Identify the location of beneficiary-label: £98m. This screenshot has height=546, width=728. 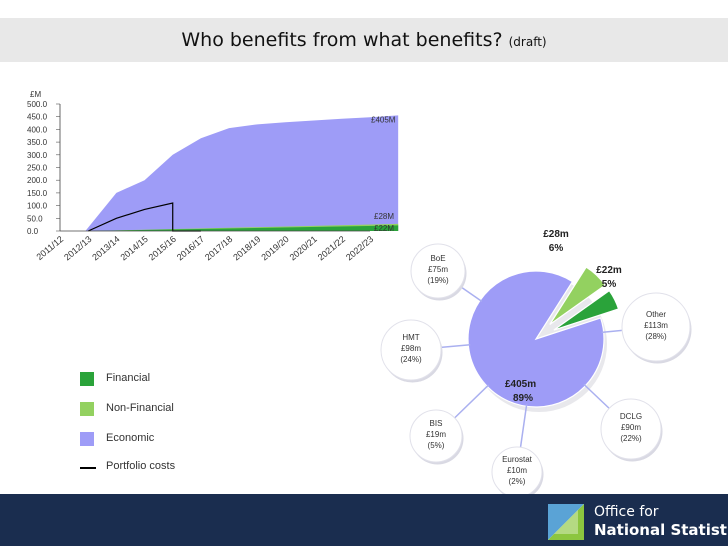
(411, 348).